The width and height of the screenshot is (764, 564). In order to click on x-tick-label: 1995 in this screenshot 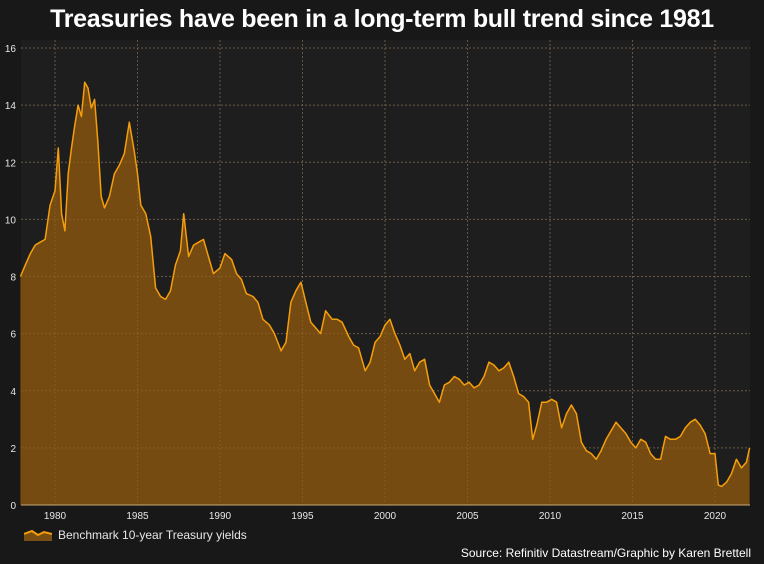, I will do `click(302, 516)`.